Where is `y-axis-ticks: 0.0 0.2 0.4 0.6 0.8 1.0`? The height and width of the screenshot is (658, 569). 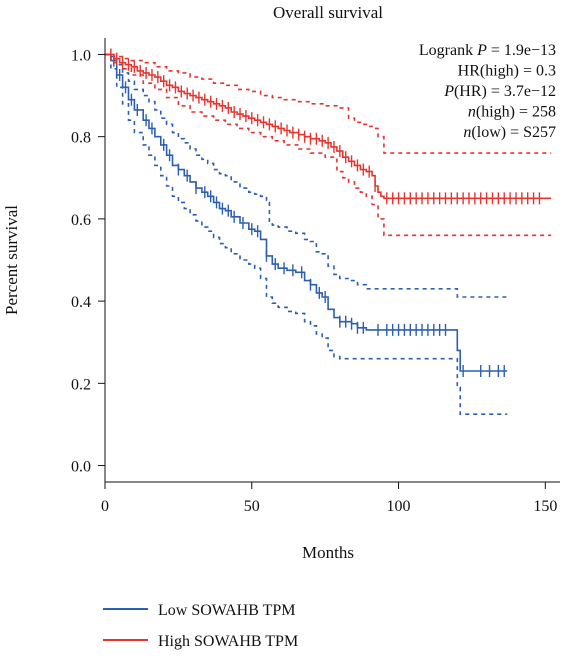
y-axis-ticks: 0.0 0.2 0.4 0.6 0.8 1.0 is located at coordinates (88, 261).